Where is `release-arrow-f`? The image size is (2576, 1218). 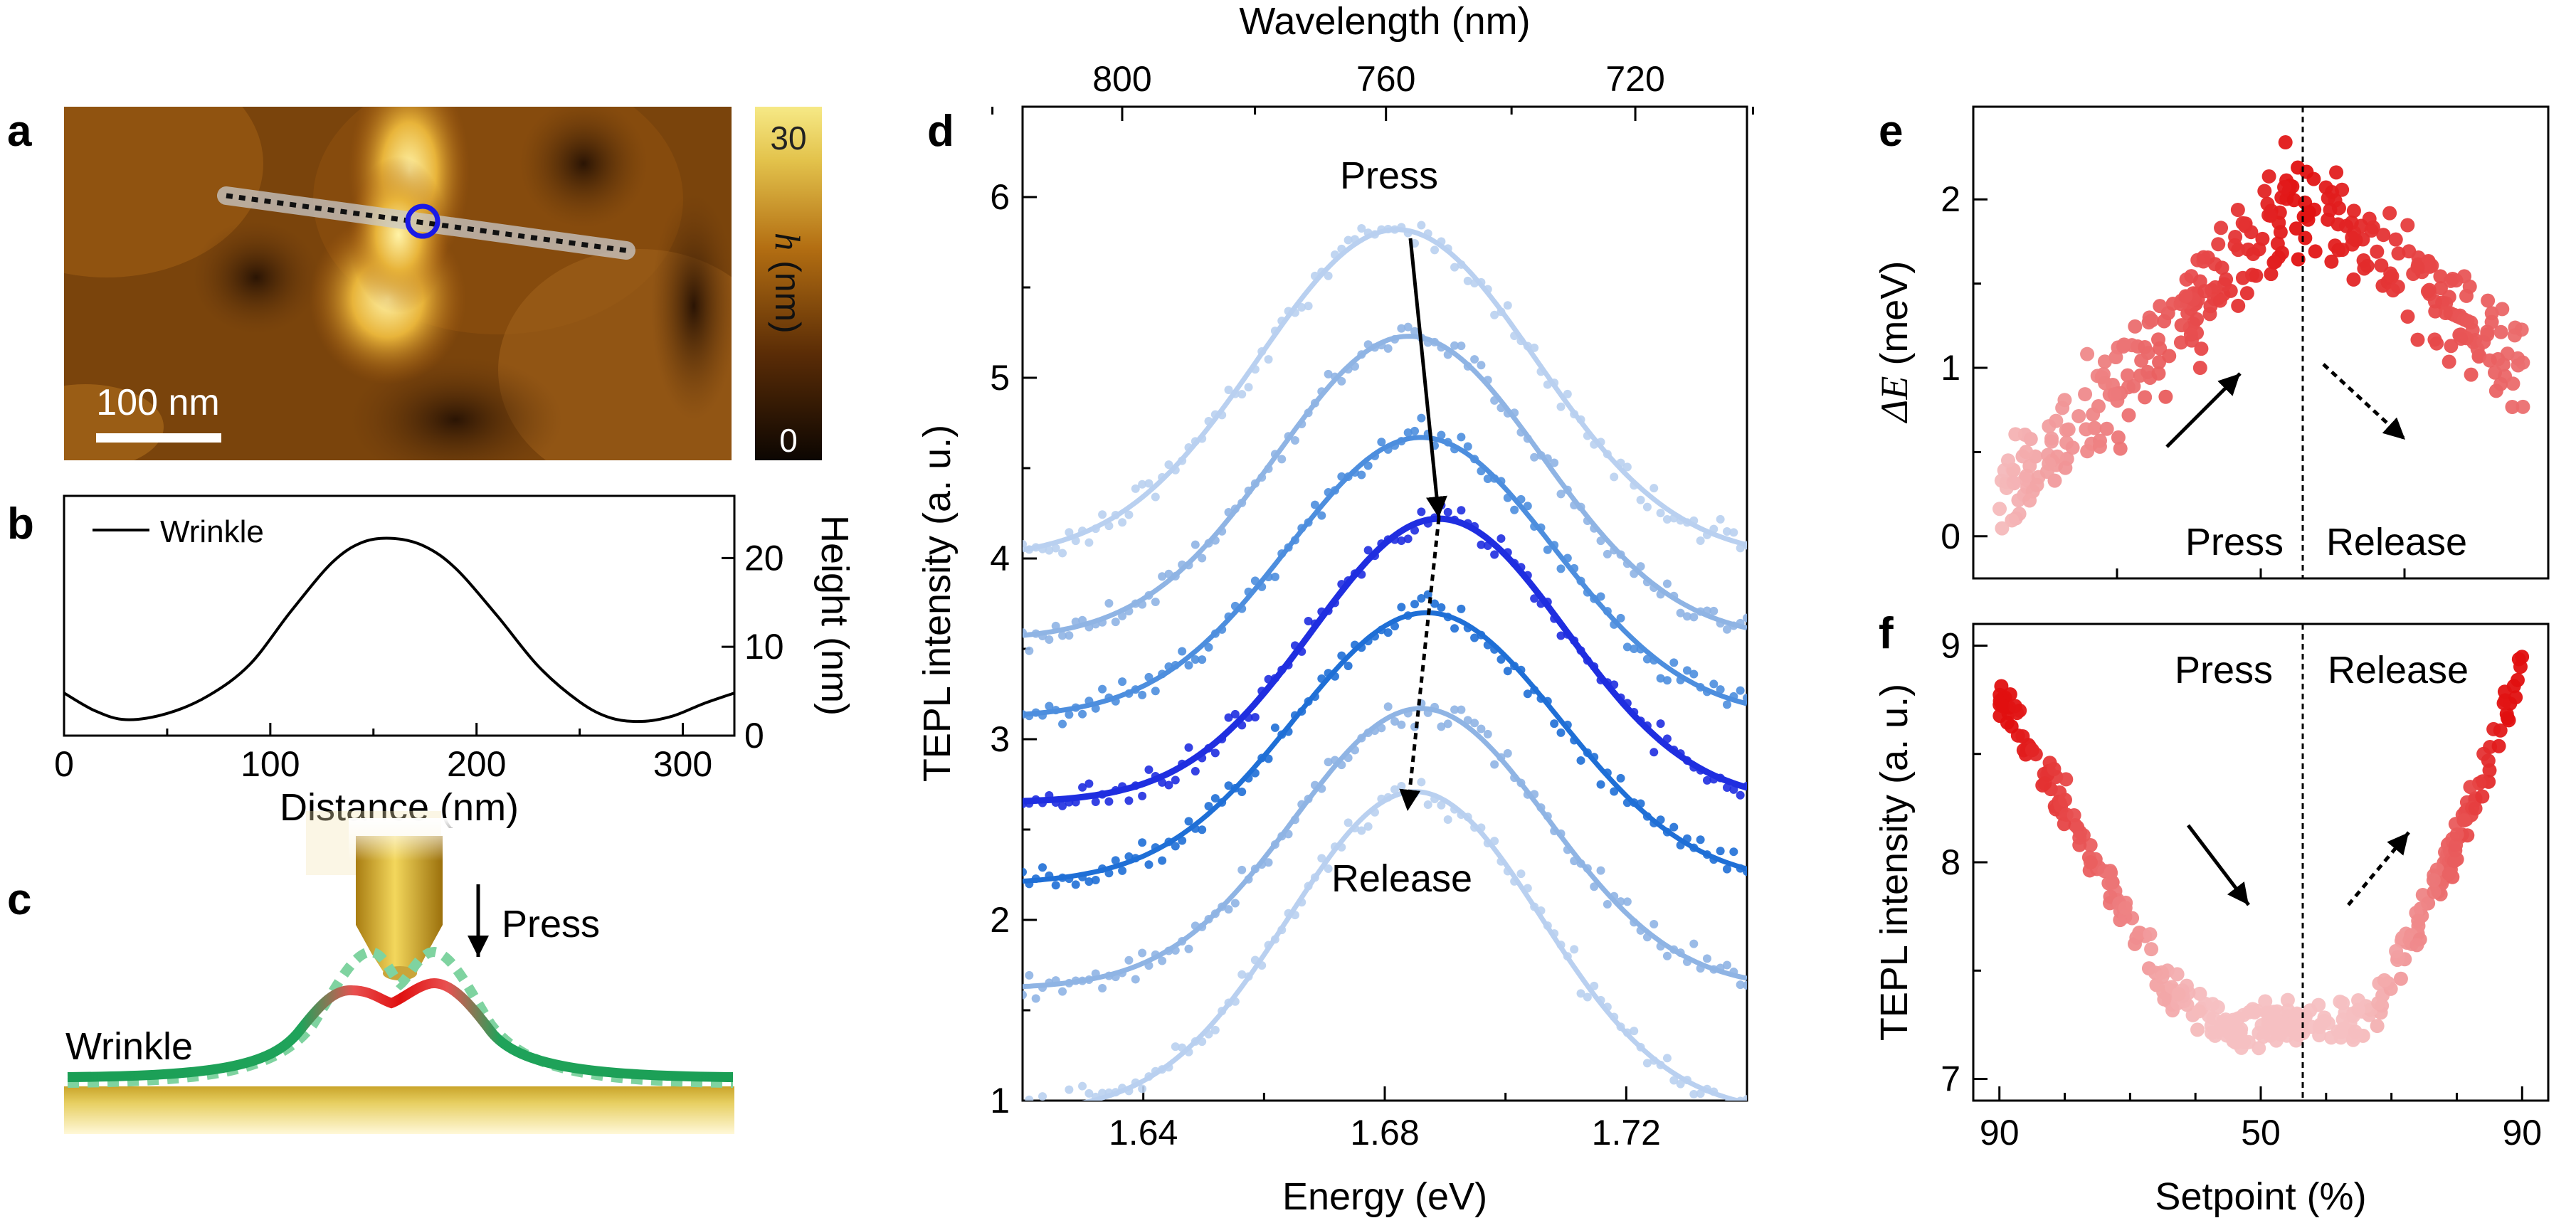 release-arrow-f is located at coordinates (2378, 869).